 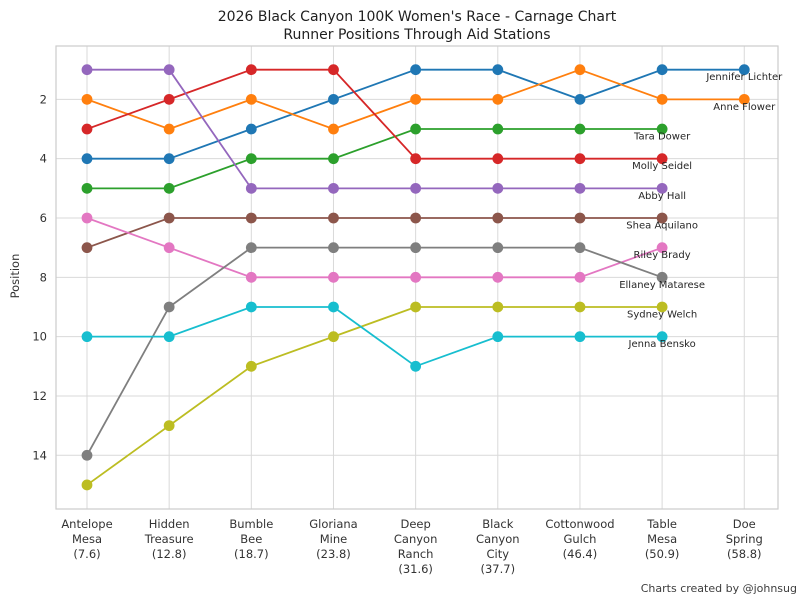 I want to click on series-line-jenna-bensko, so click(x=375, y=337).